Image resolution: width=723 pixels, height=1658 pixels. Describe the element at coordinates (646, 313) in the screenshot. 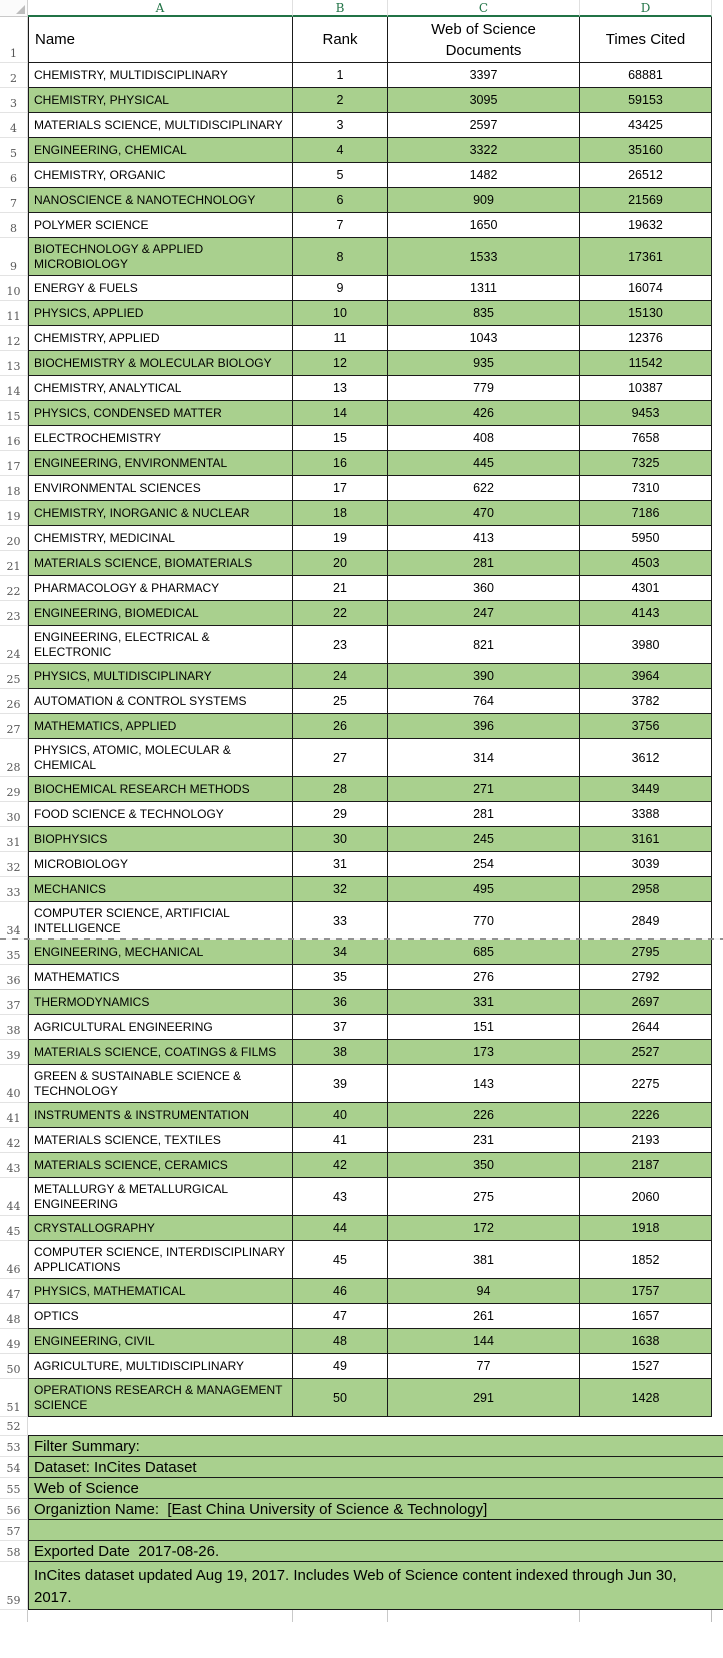

I see `cell-cited: 15130` at that location.